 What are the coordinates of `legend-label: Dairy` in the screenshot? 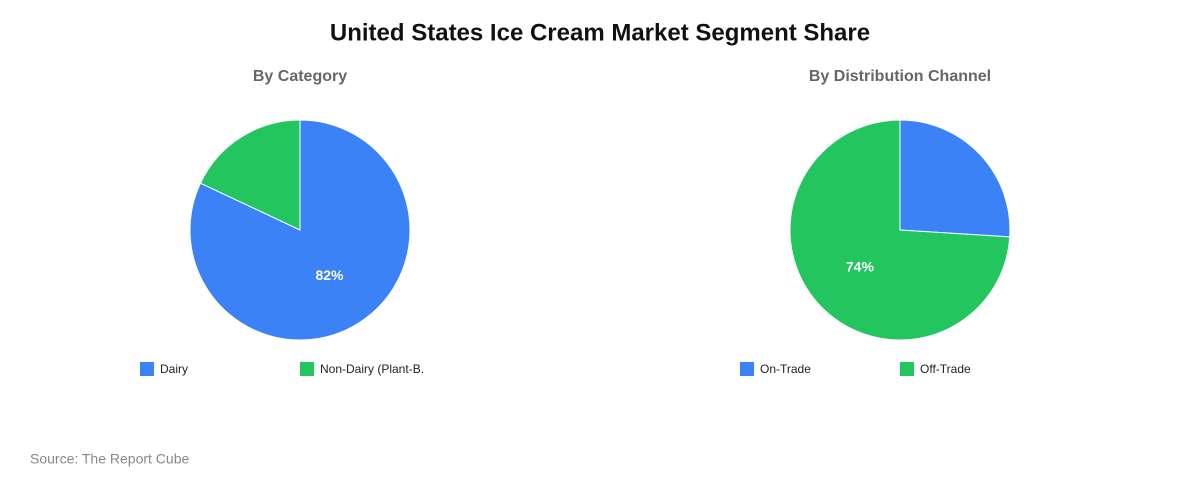 It's located at (174, 369).